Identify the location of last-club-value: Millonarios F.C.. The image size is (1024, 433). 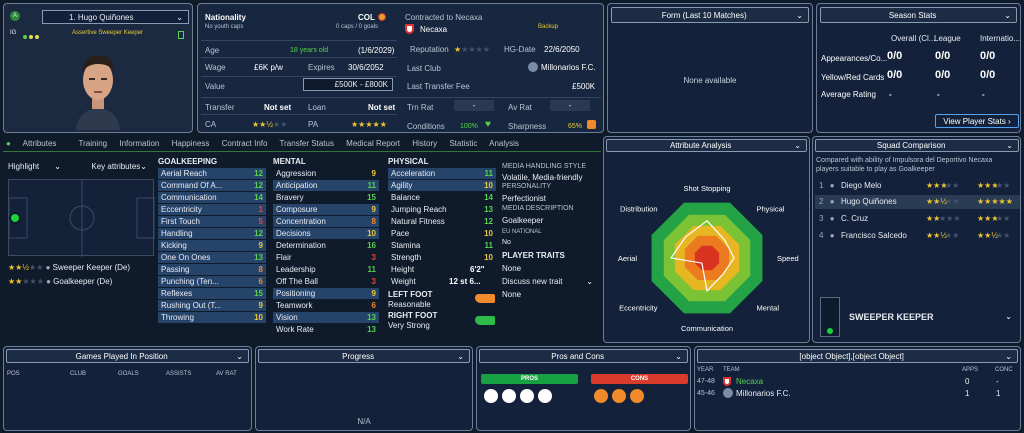
(568, 67).